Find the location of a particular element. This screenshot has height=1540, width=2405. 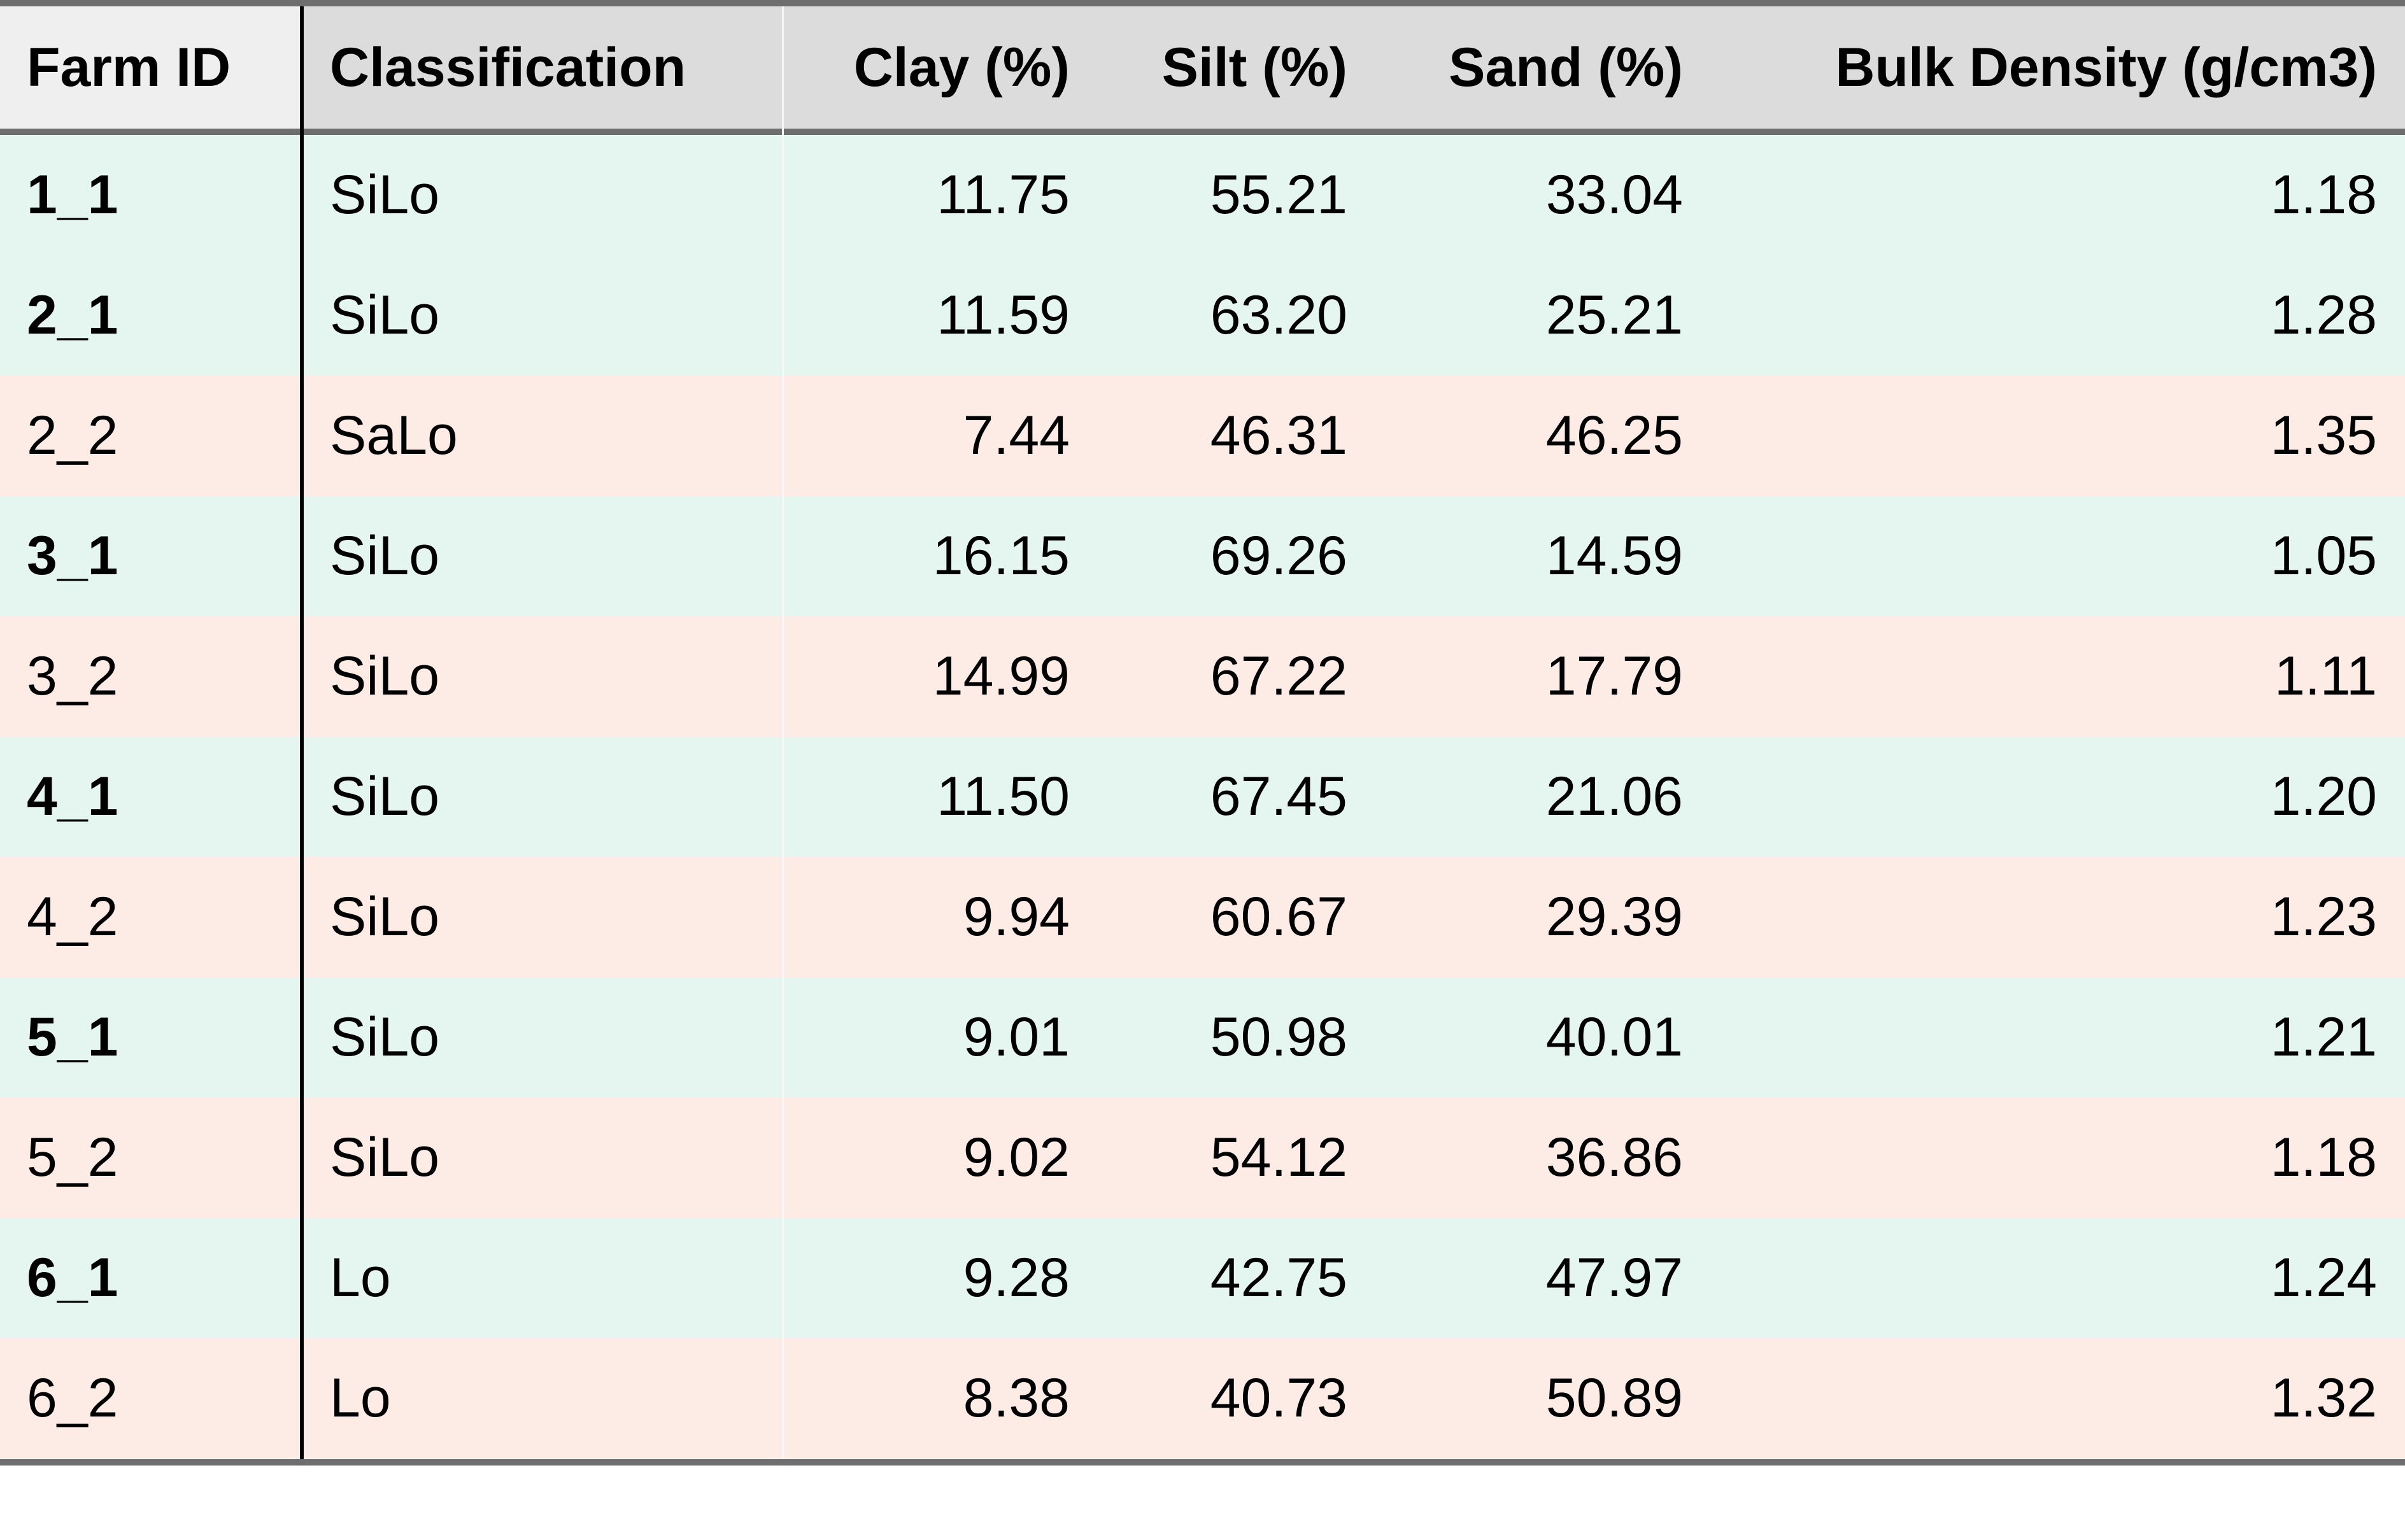

cell-clay: 9.02 is located at coordinates (1016, 1157).